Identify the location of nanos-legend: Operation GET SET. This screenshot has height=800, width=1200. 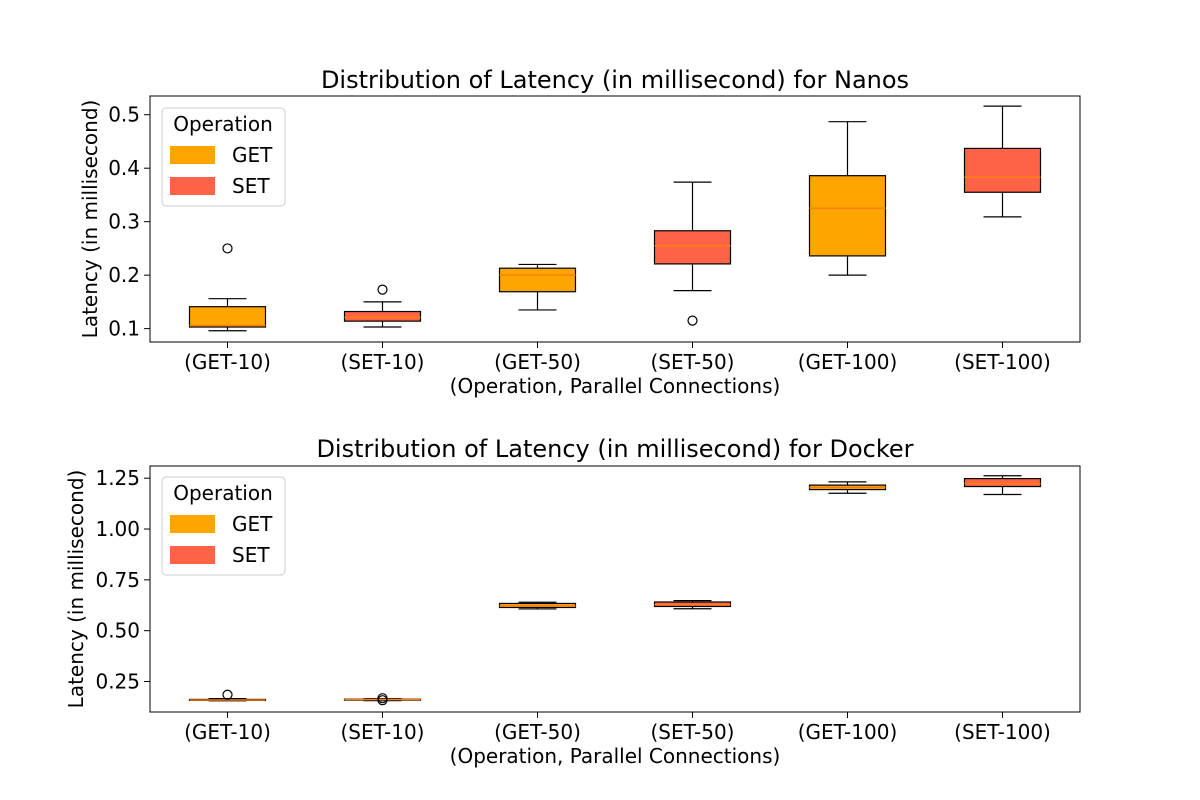
(223, 157).